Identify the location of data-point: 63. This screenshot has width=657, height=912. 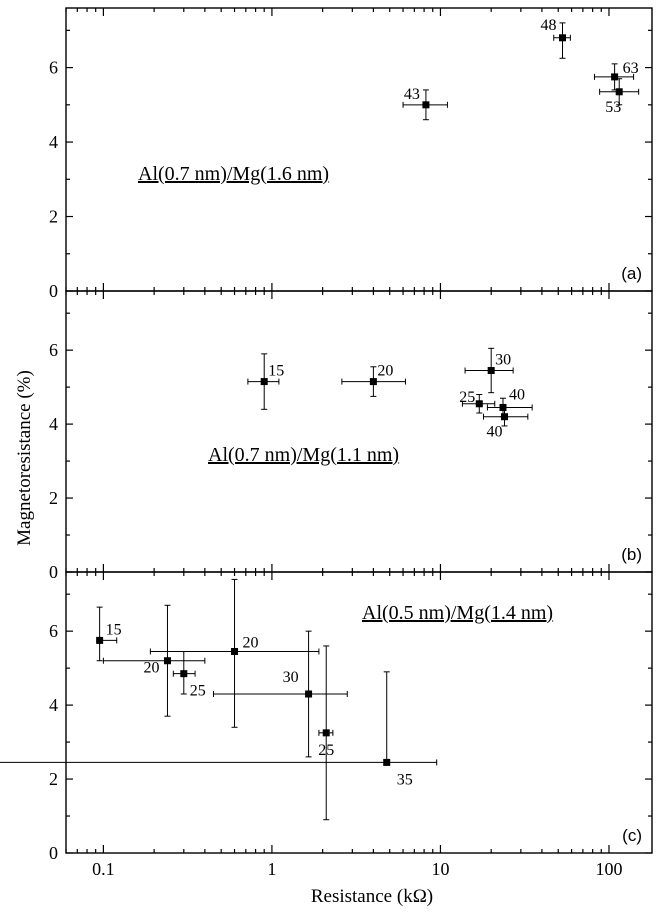
(616, 75).